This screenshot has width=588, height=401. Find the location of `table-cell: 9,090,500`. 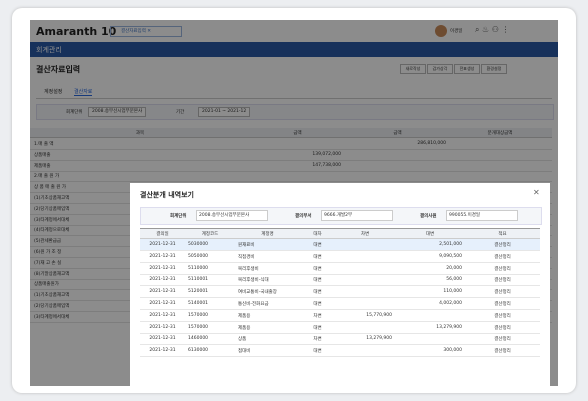

table-cell: 9,090,500 is located at coordinates (450, 256).